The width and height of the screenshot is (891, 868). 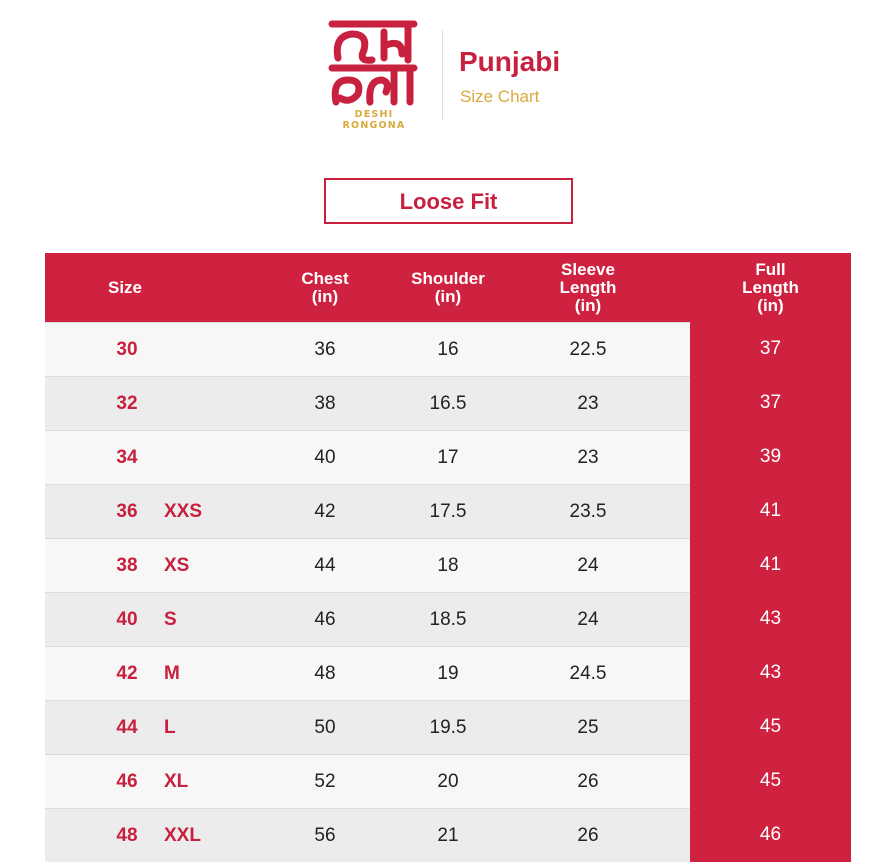 I want to click on chest-cell: 38, so click(x=325, y=403).